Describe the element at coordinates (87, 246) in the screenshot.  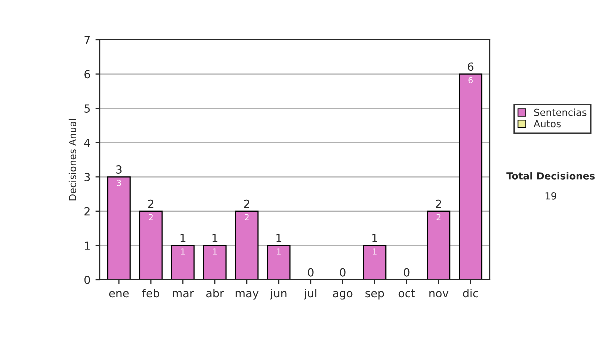
I see `y-tick-label: 1` at that location.